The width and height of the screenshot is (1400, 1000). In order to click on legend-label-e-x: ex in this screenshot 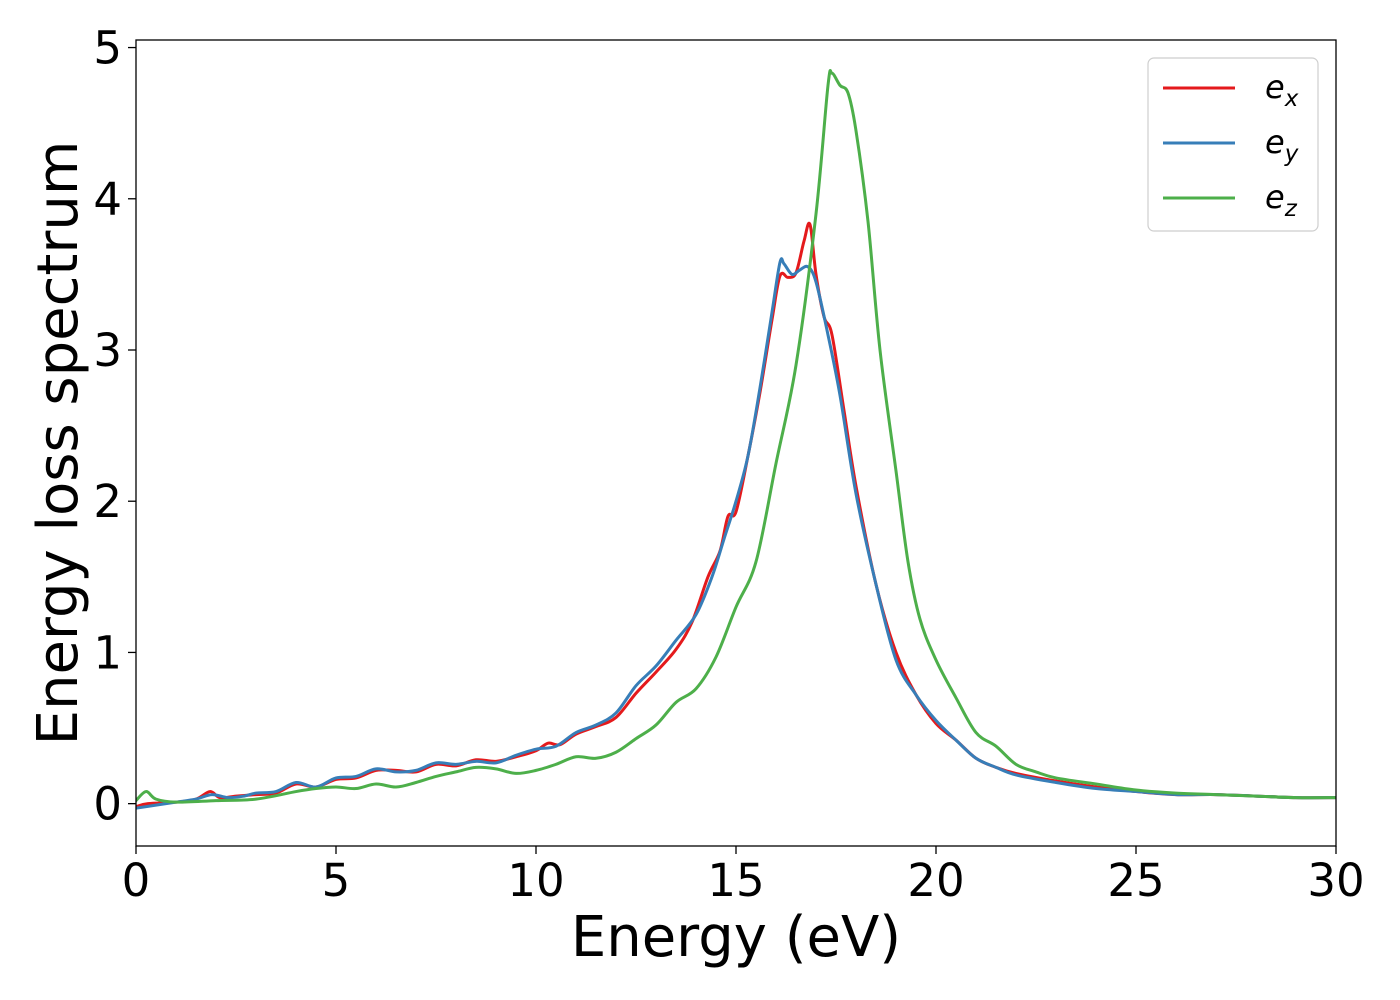, I will do `click(1282, 90)`.